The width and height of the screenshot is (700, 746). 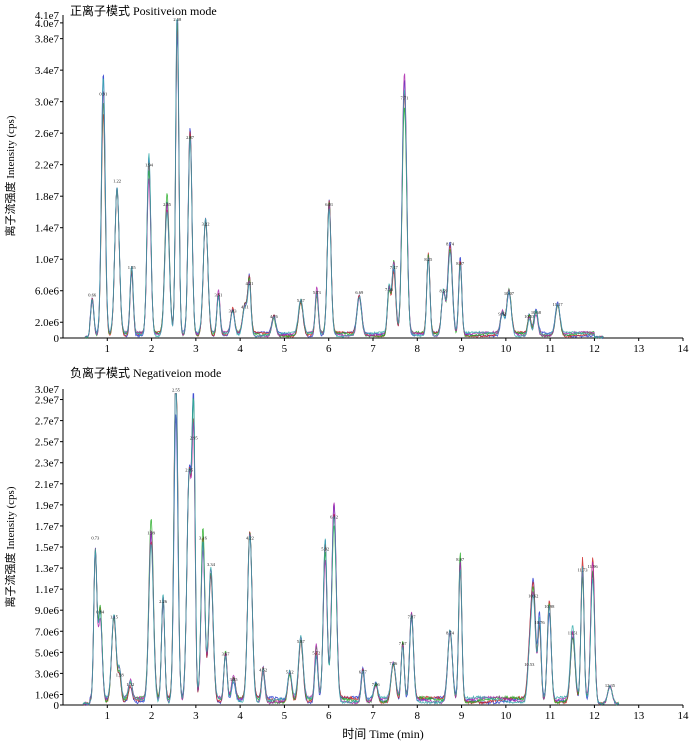 I want to click on y-tick-label: 1.8e7, so click(x=47, y=197).